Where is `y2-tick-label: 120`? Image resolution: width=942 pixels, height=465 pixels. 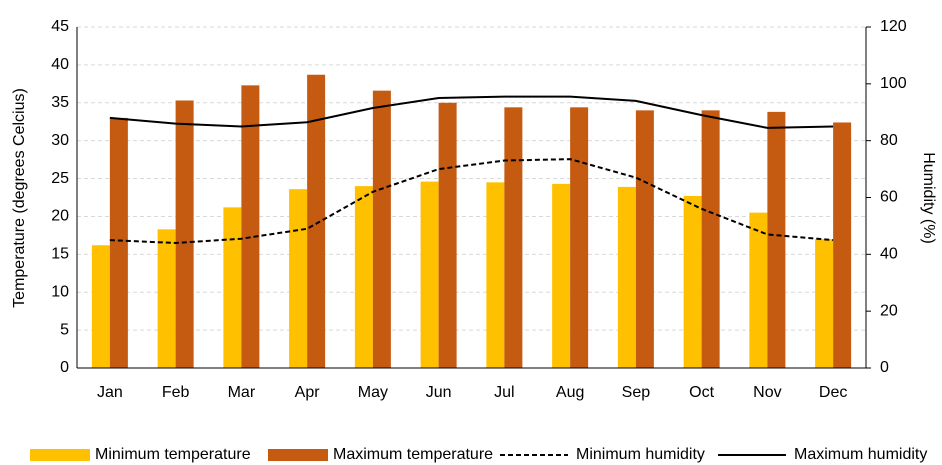
y2-tick-label: 120 is located at coordinates (893, 26).